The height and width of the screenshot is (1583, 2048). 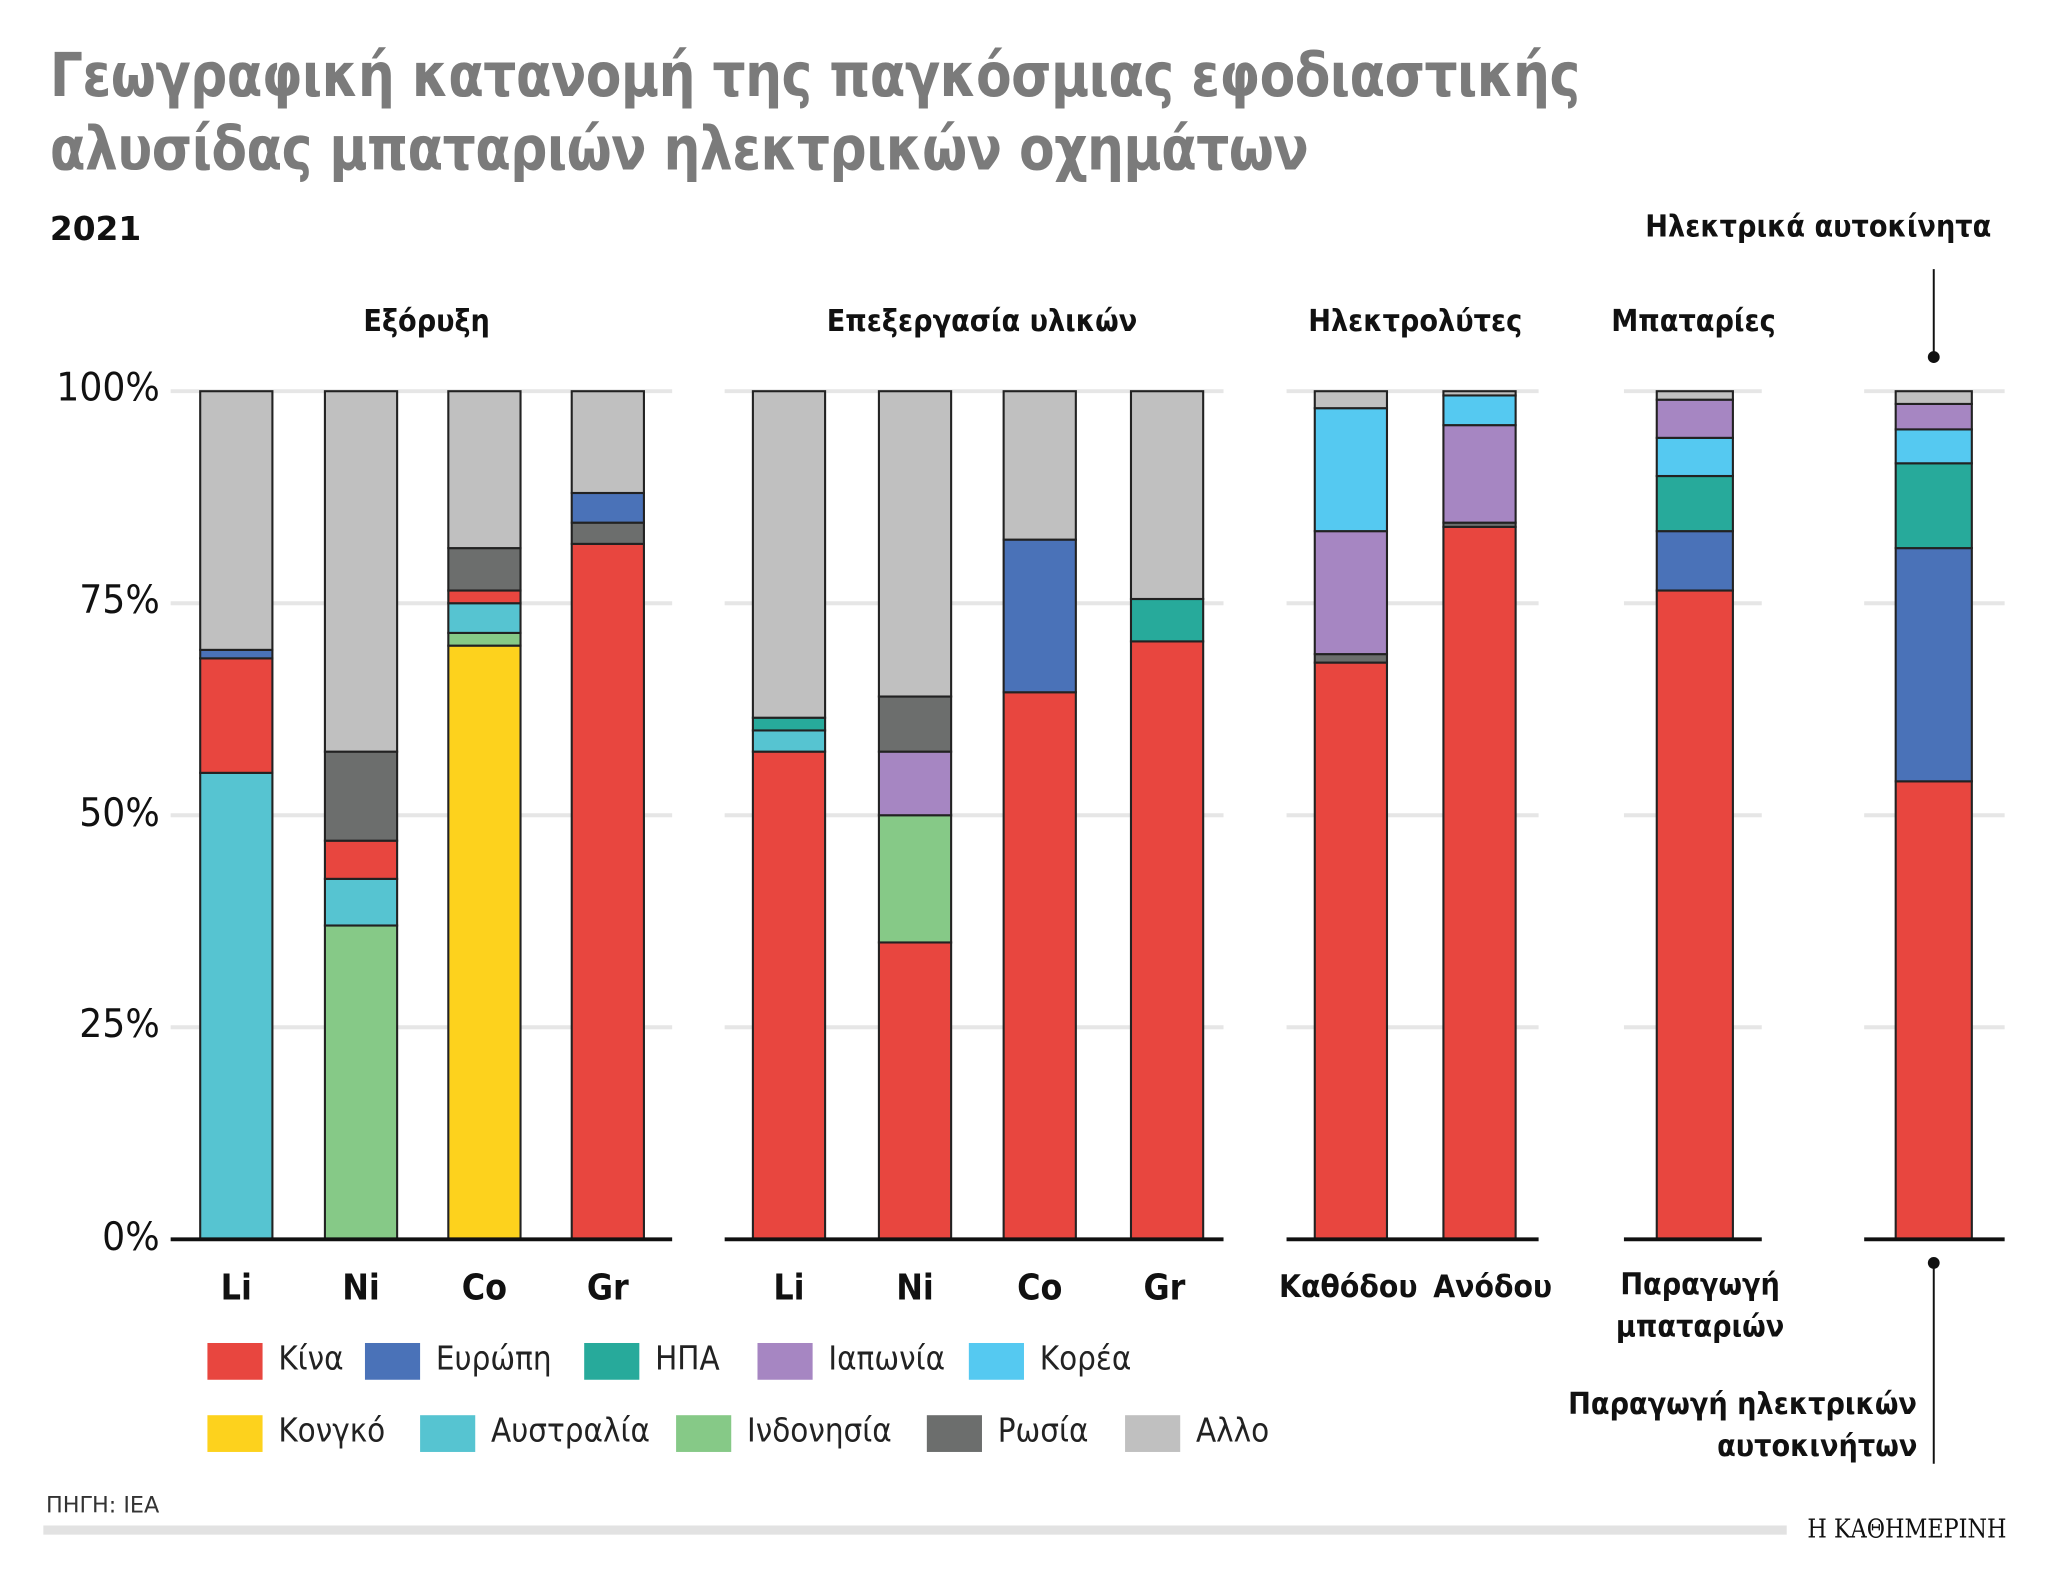 I want to click on y-tick-100: 100%, so click(x=108, y=387).